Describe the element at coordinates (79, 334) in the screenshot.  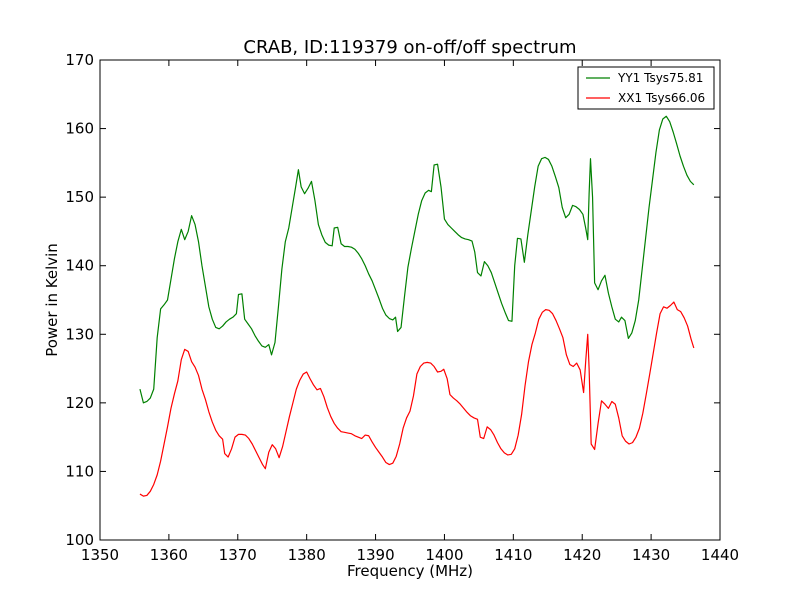
I see `y-tick-label: 130` at that location.